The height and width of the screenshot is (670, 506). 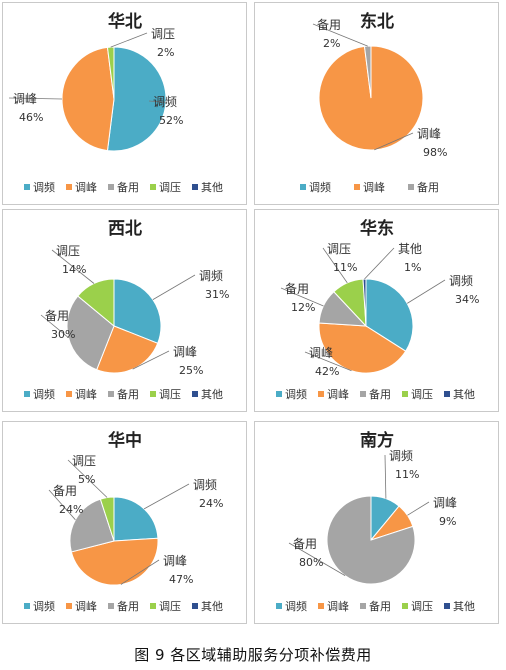 What do you see at coordinates (74, 269) in the screenshot?
I see `slice-percent: 14%` at bounding box center [74, 269].